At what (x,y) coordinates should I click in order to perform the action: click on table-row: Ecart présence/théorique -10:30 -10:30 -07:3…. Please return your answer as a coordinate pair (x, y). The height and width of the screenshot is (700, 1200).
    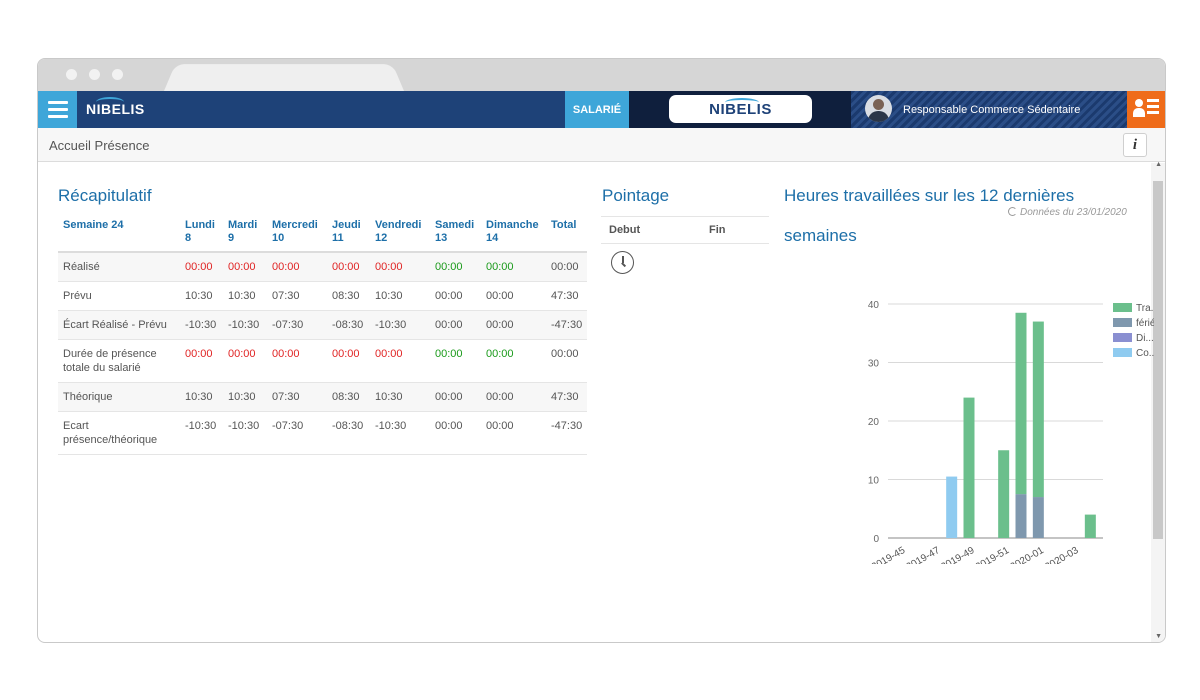
    Looking at the image, I should click on (322, 433).